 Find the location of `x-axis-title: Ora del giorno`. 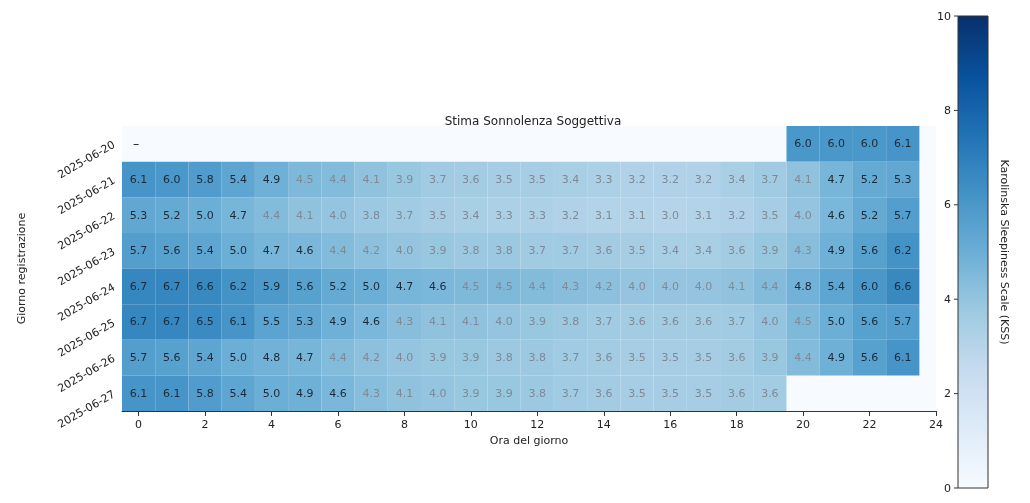

x-axis-title: Ora del giorno is located at coordinates (529, 440).